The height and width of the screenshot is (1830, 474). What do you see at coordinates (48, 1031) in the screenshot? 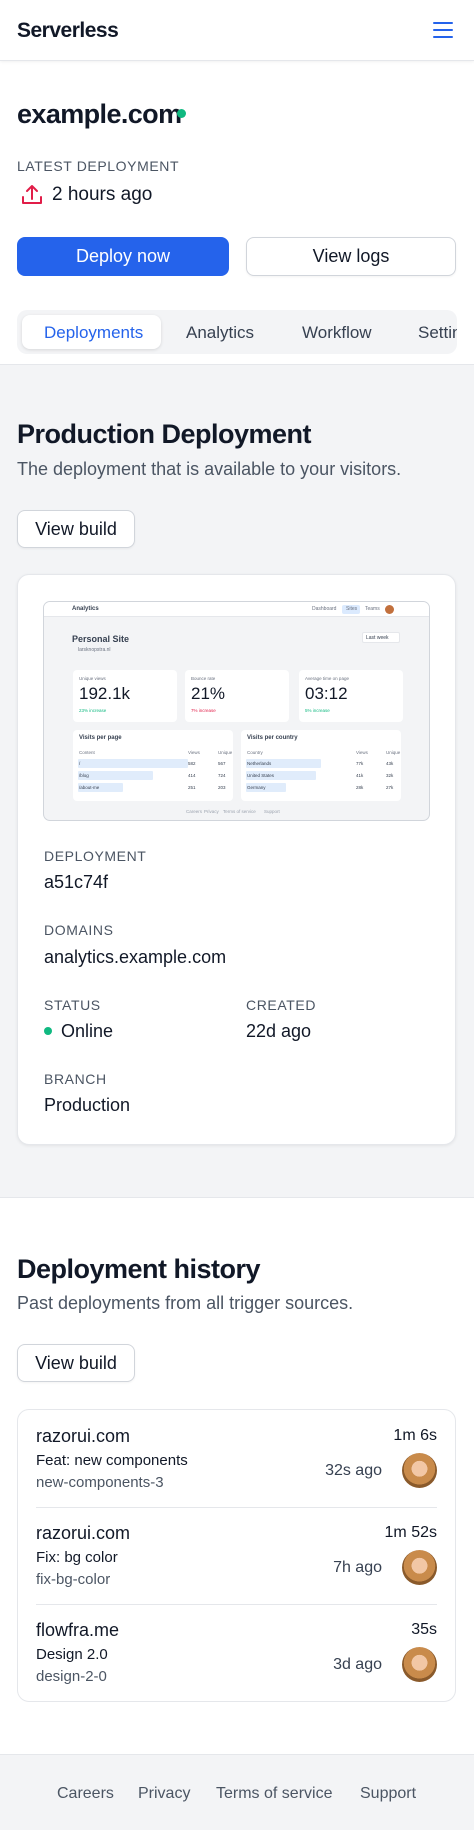
I see `online-dot` at bounding box center [48, 1031].